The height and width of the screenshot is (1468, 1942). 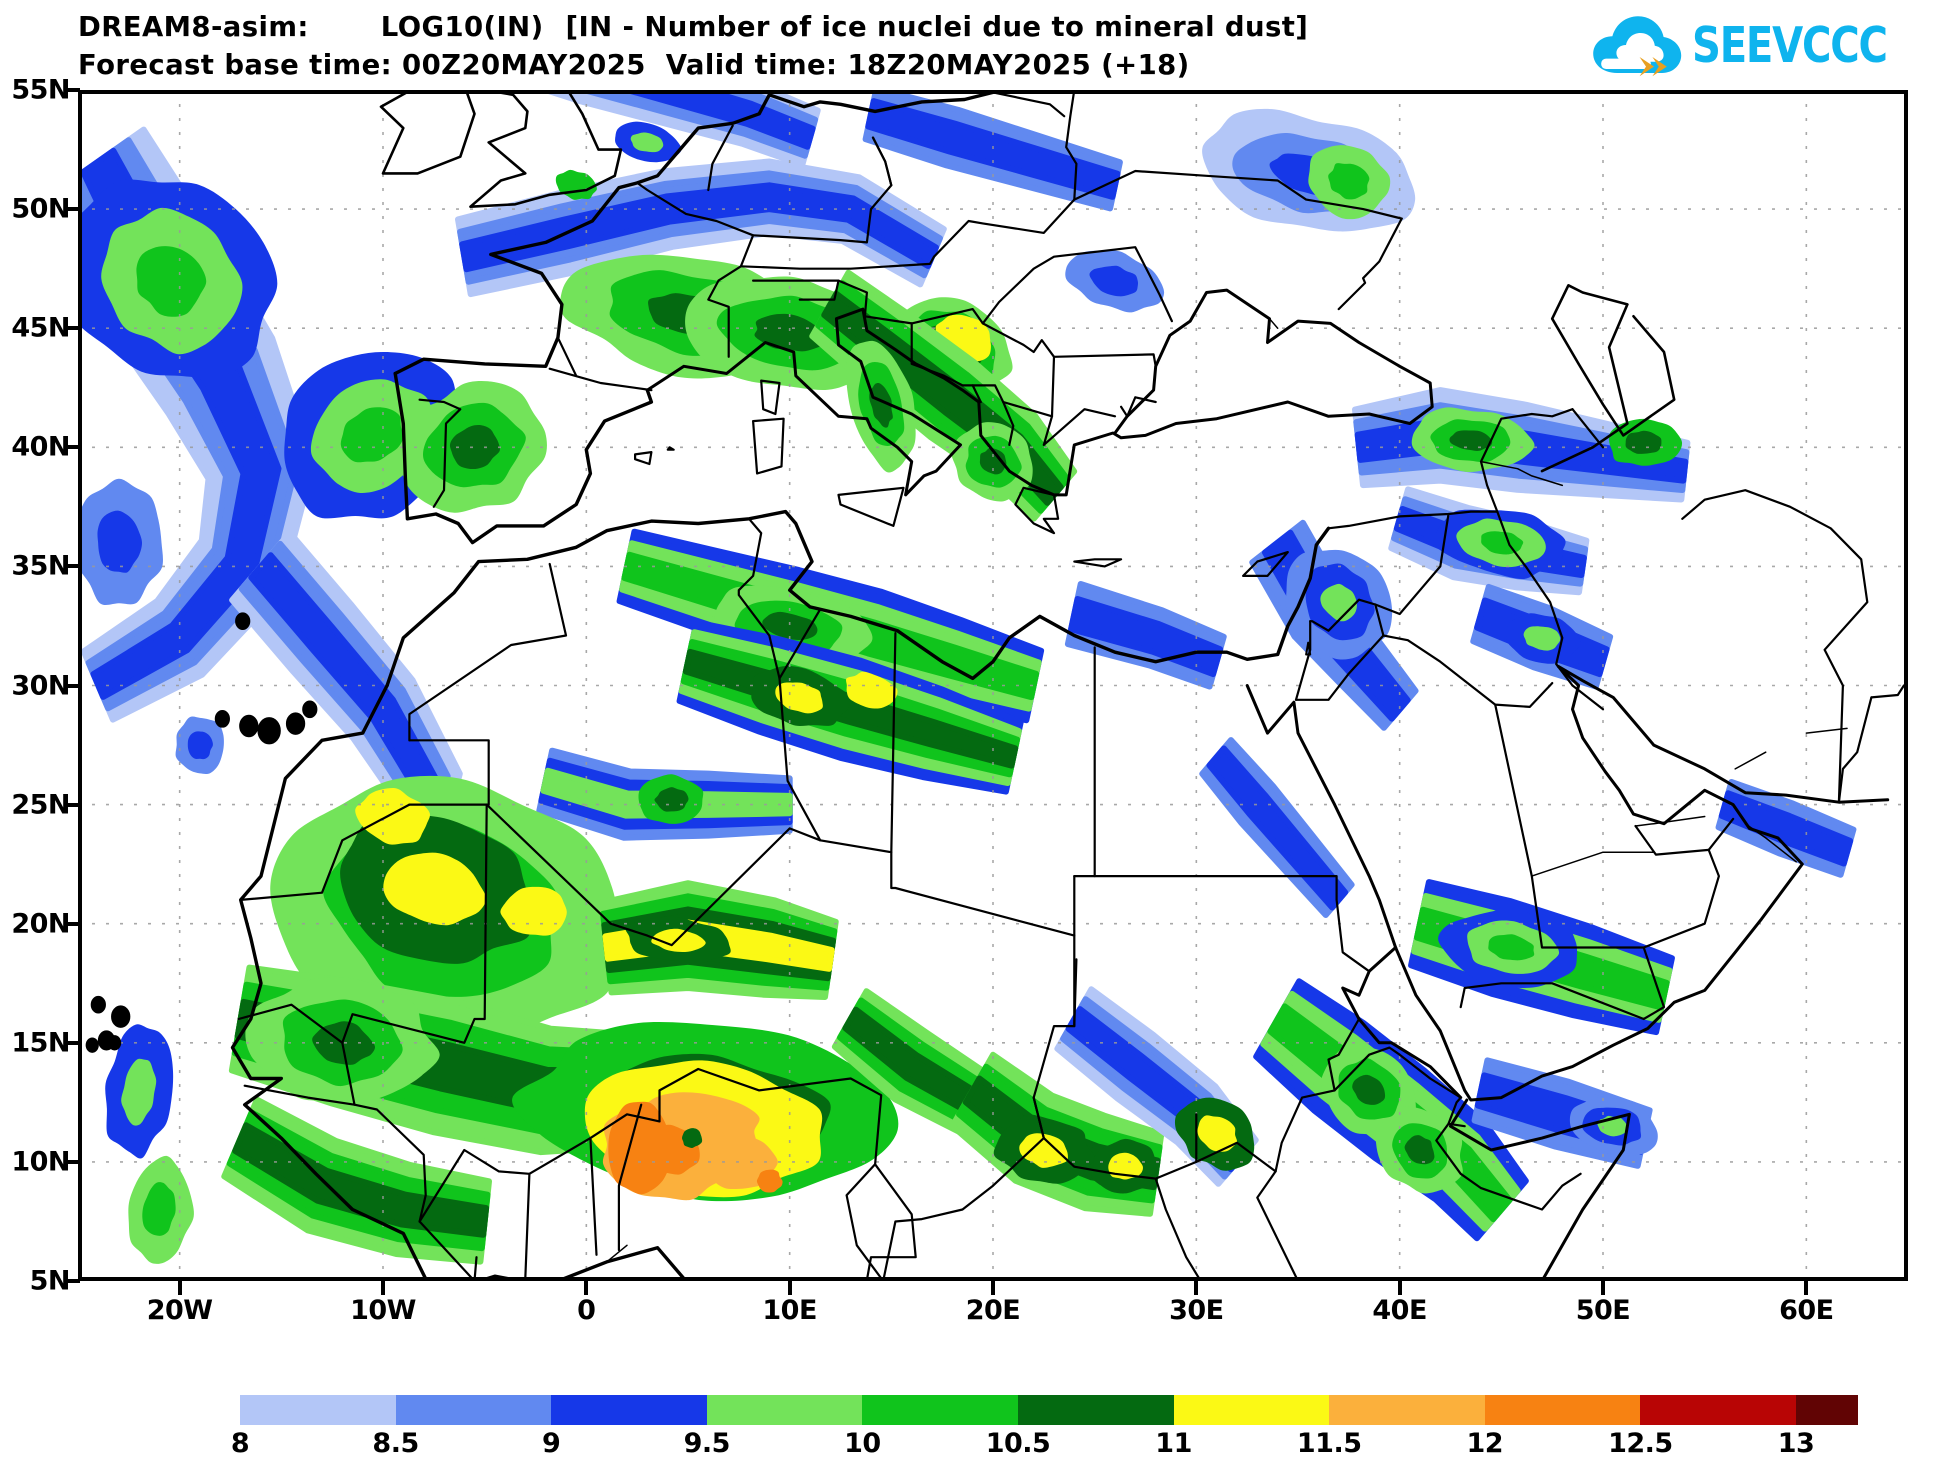 What do you see at coordinates (1603, 1310) in the screenshot?
I see `lon-tick-label: 50E` at bounding box center [1603, 1310].